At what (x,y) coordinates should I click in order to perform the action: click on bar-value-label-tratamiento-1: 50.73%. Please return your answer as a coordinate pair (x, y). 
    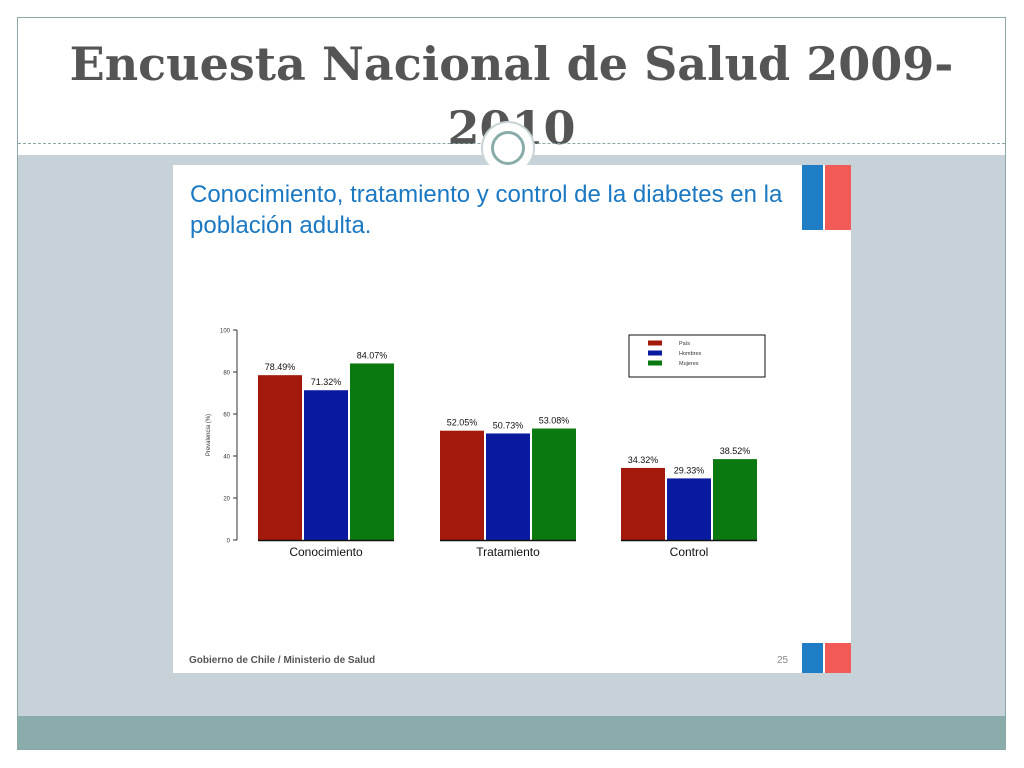
    Looking at the image, I should click on (508, 425).